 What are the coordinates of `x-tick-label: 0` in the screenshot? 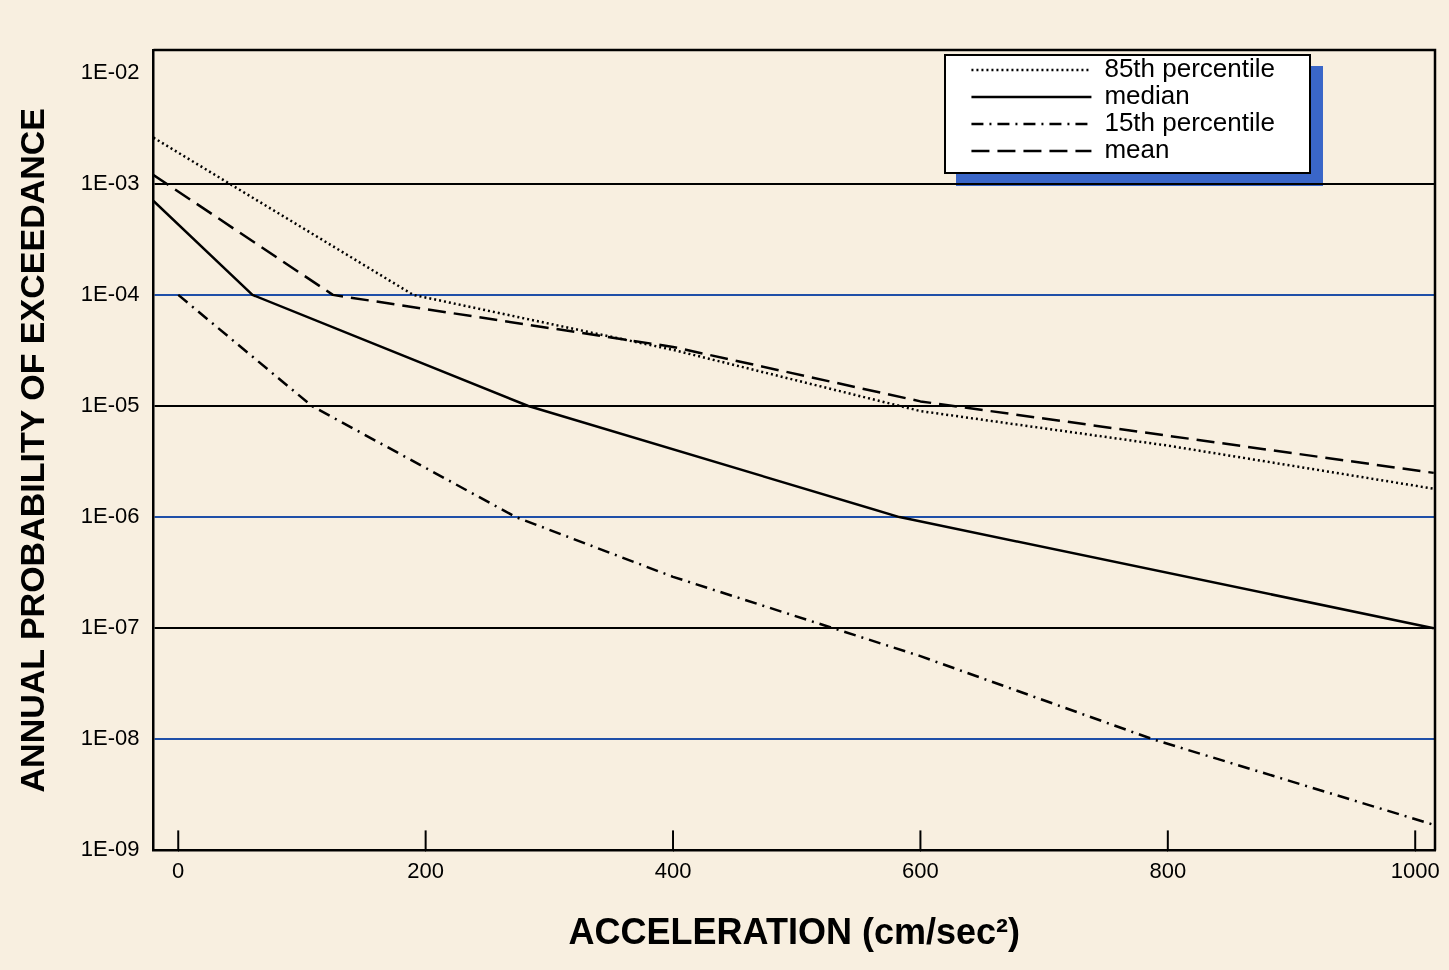 It's located at (178, 870).